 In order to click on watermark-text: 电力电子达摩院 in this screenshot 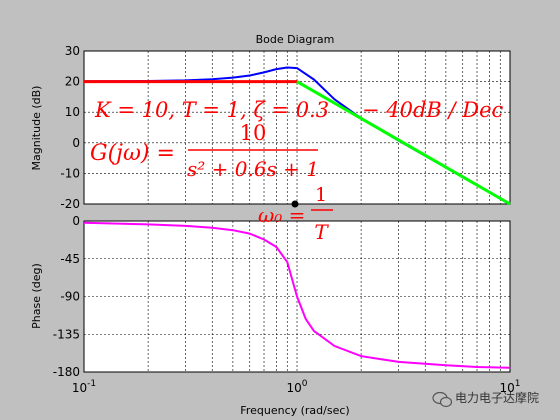, I will do `click(497, 397)`.